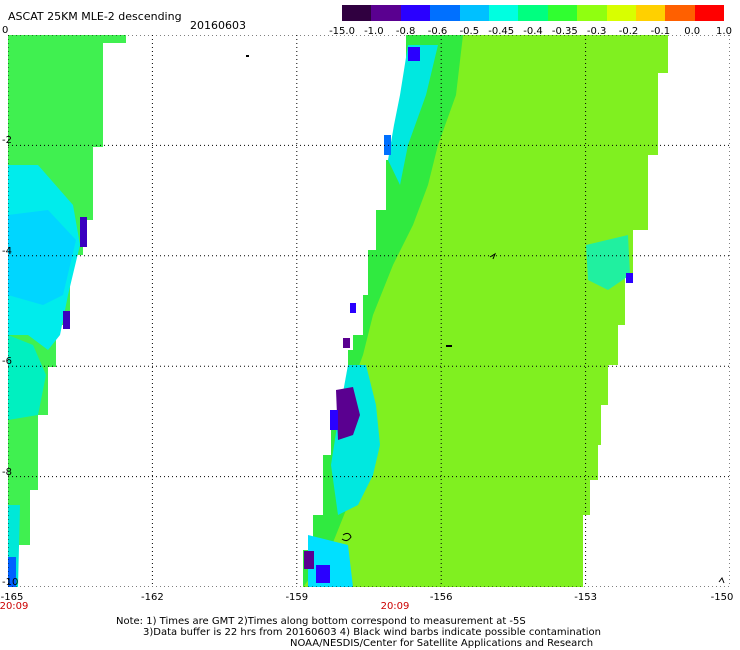 The width and height of the screenshot is (740, 650). What do you see at coordinates (342, 31) in the screenshot?
I see `colorbar-label: -15.0` at bounding box center [342, 31].